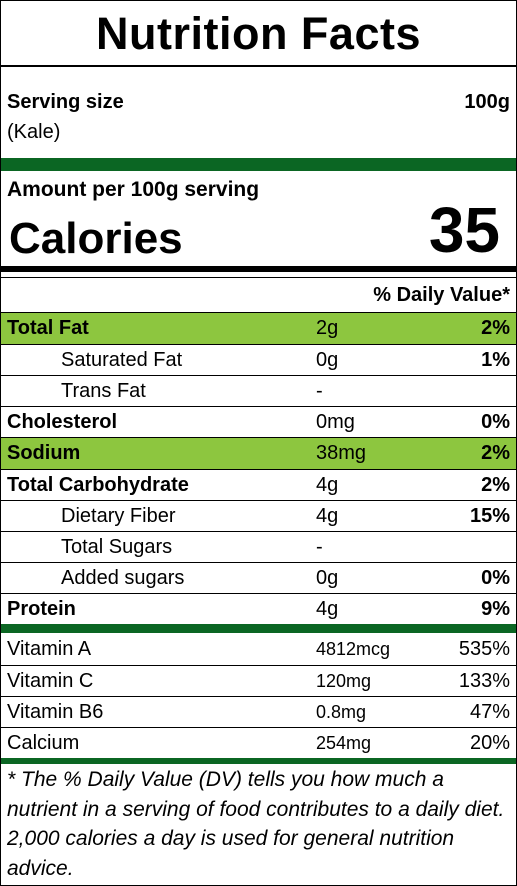 The width and height of the screenshot is (517, 886). I want to click on vitamin-dv: 133%, so click(484, 681).